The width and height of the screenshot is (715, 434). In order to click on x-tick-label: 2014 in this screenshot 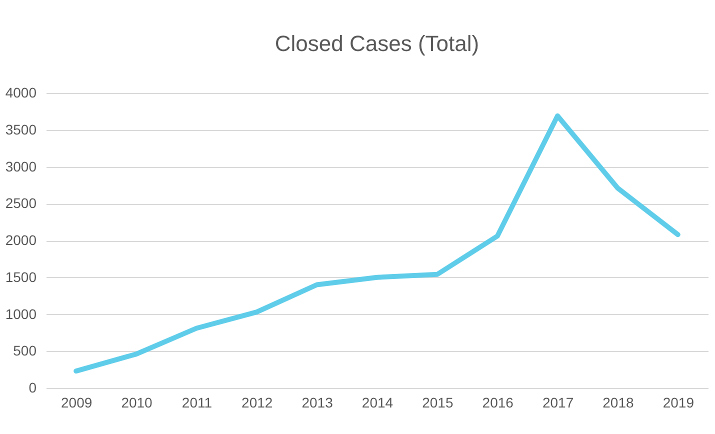, I will do `click(378, 402)`.